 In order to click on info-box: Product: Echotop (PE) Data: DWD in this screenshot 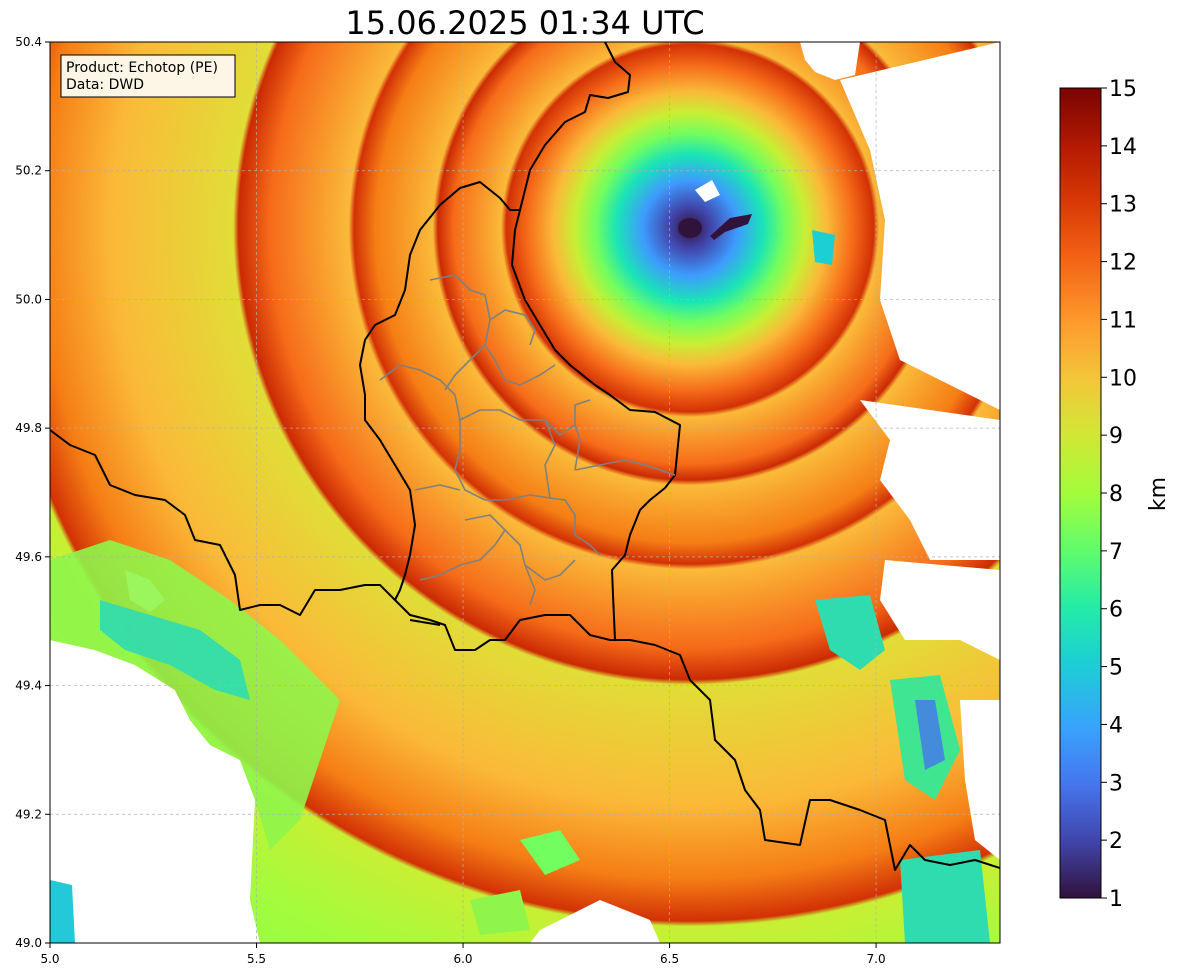, I will do `click(148, 76)`.